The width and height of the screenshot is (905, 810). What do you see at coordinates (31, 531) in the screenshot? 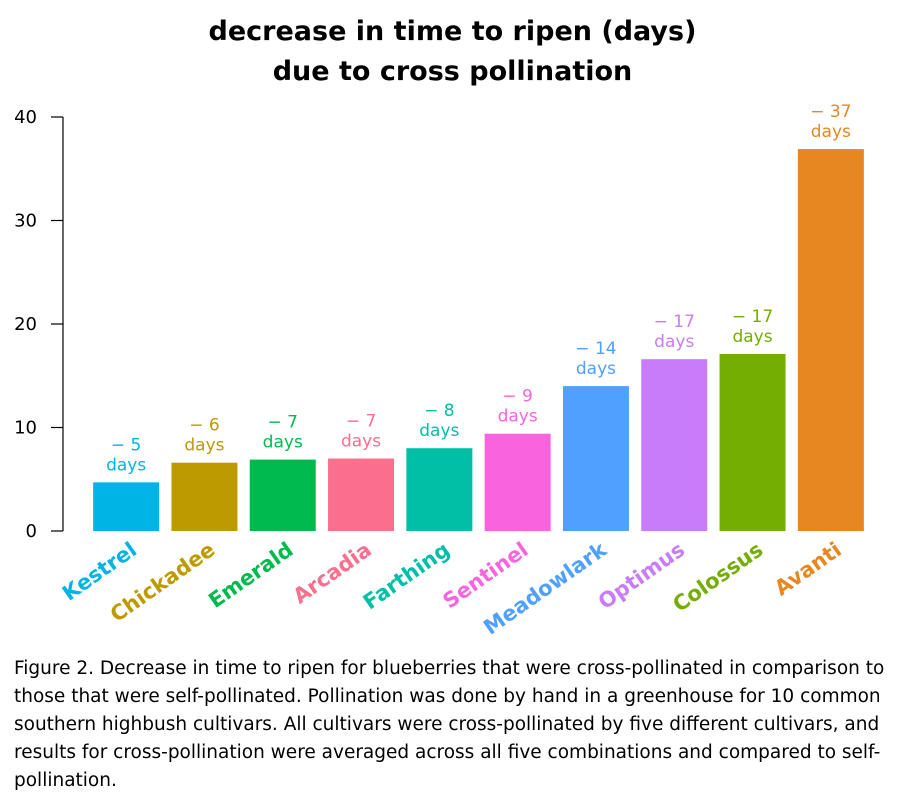
I see `y-tick-label: 0` at bounding box center [31, 531].